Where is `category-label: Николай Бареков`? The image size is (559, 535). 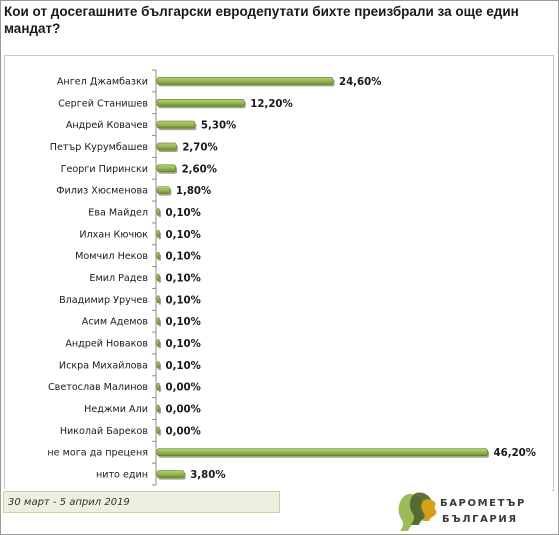
category-label: Николай Бареков is located at coordinates (104, 431).